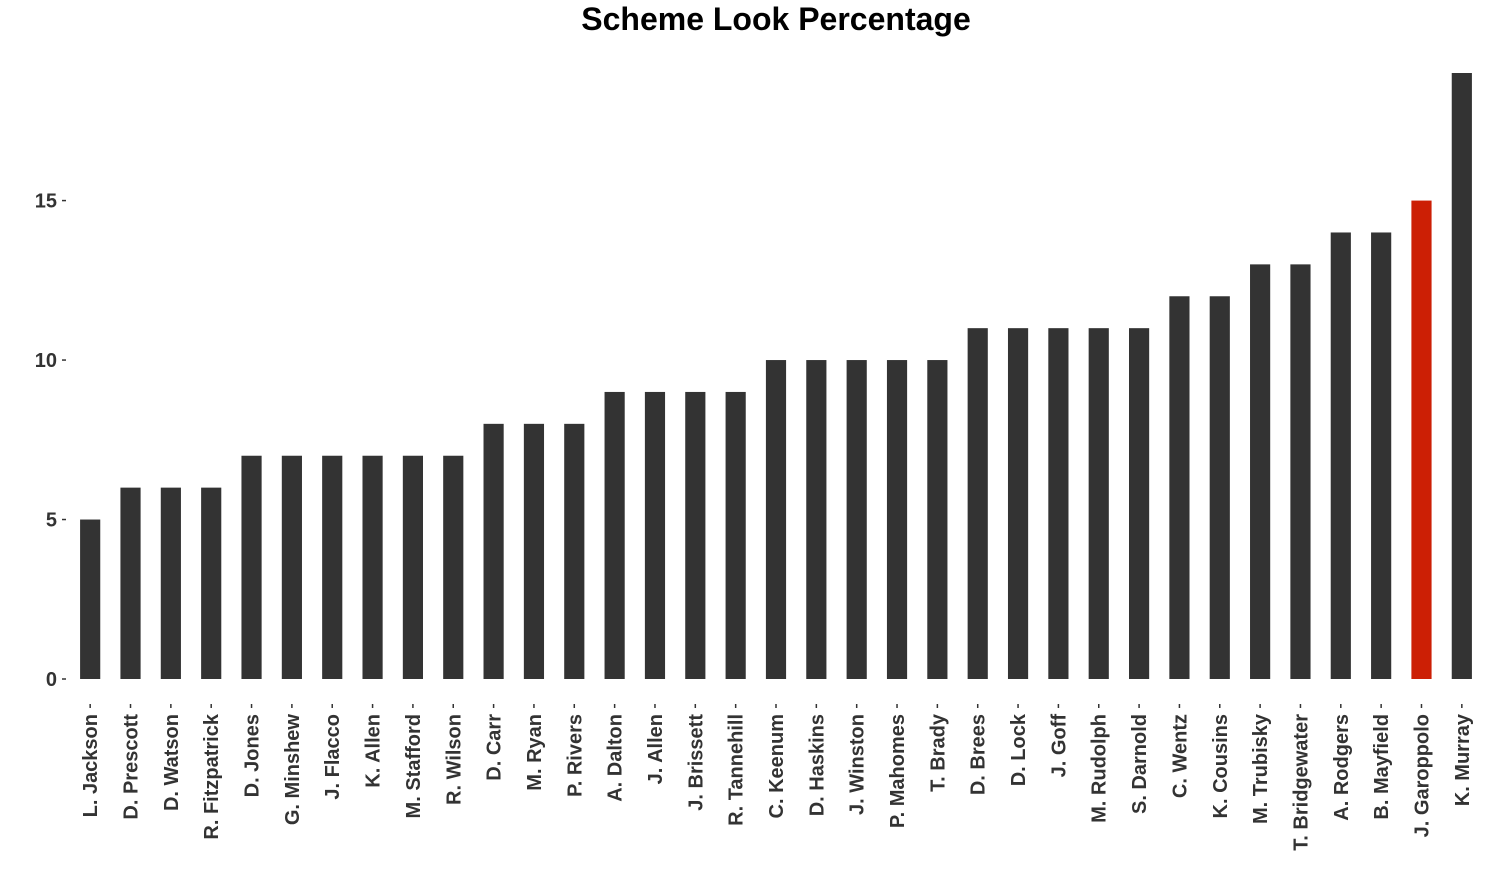  What do you see at coordinates (372, 567) in the screenshot?
I see `bar-k-allen` at bounding box center [372, 567].